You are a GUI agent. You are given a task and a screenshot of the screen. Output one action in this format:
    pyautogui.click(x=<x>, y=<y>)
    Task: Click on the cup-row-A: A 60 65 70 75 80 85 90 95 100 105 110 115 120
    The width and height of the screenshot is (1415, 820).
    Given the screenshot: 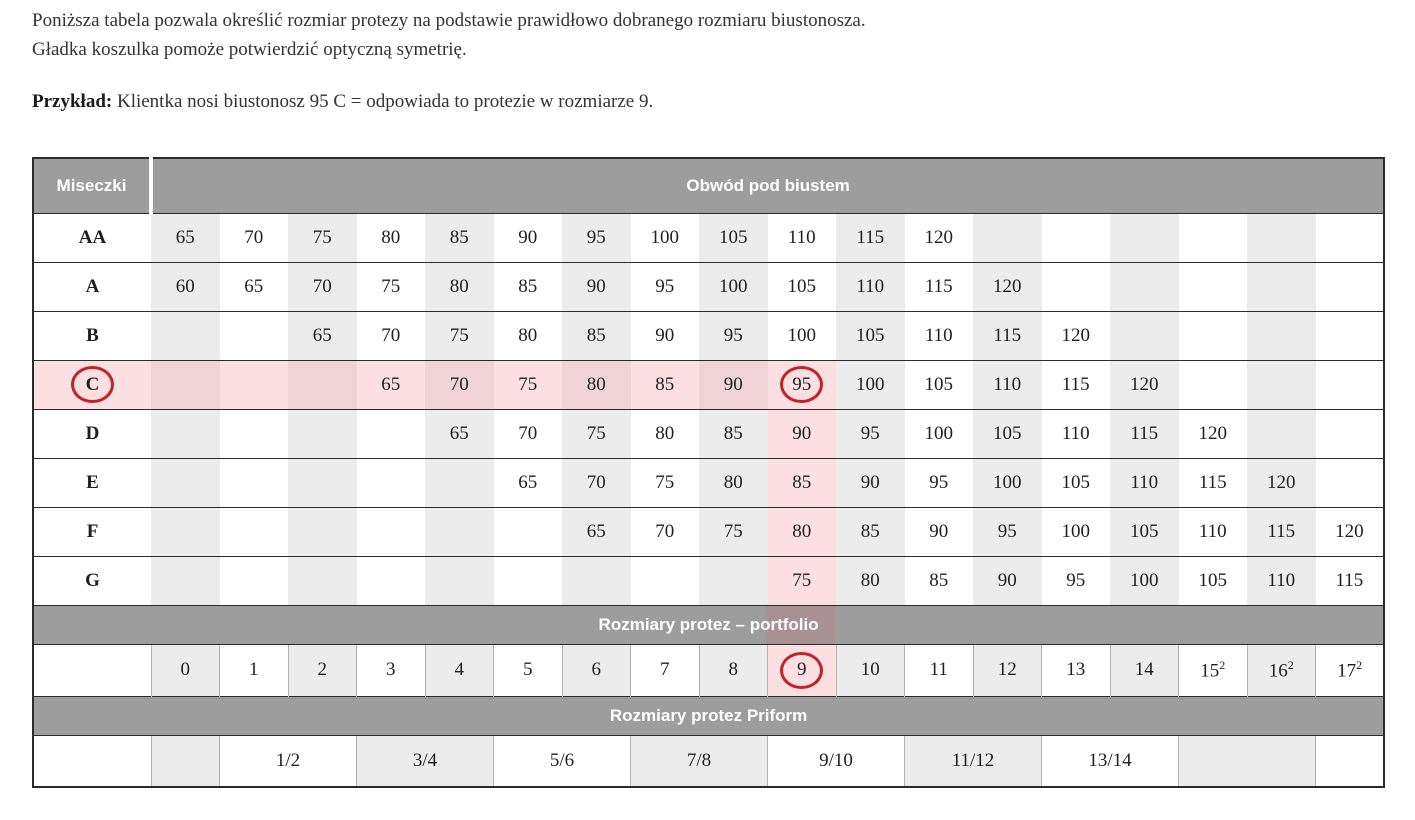 What is the action you would take?
    pyautogui.click(x=709, y=286)
    